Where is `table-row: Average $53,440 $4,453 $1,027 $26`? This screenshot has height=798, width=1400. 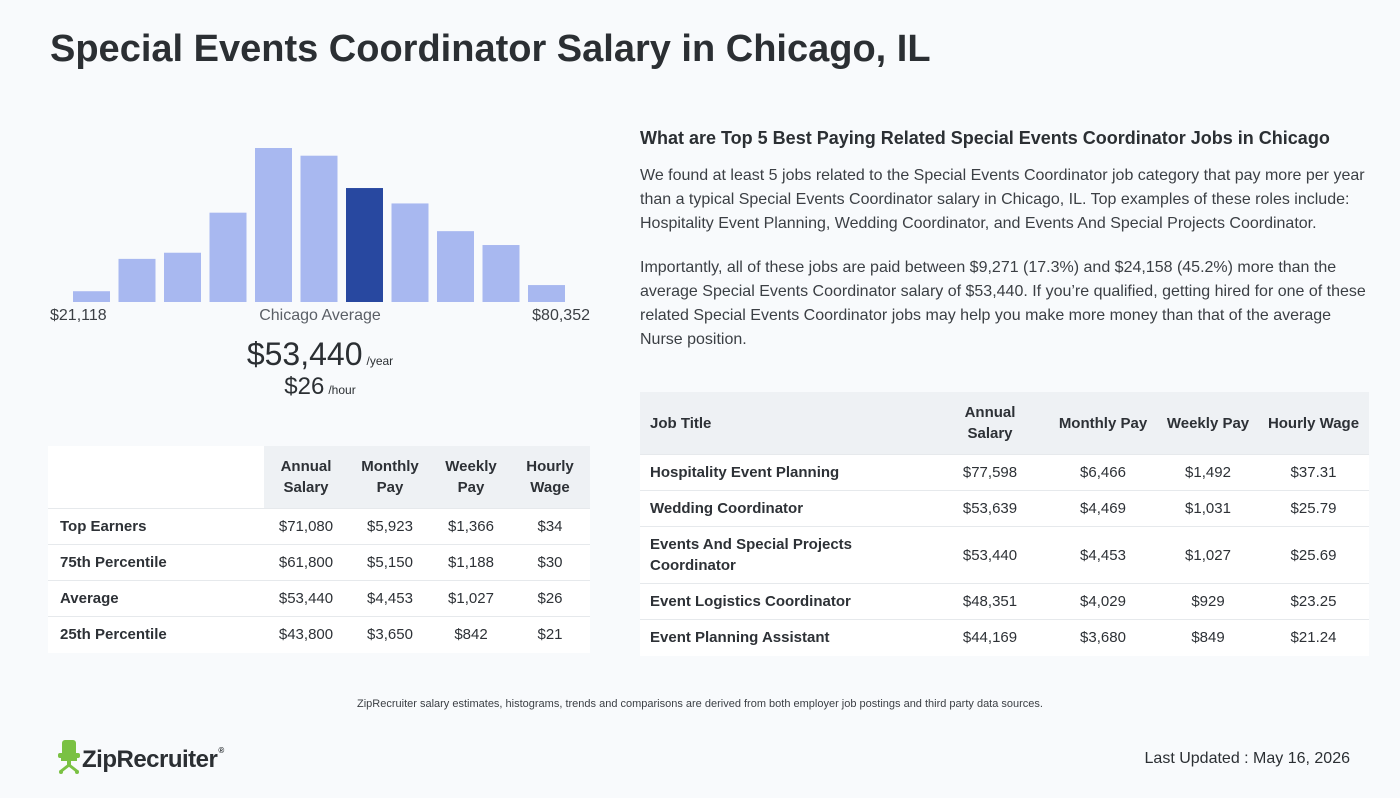
table-row: Average $53,440 $4,453 $1,027 $26 is located at coordinates (319, 598).